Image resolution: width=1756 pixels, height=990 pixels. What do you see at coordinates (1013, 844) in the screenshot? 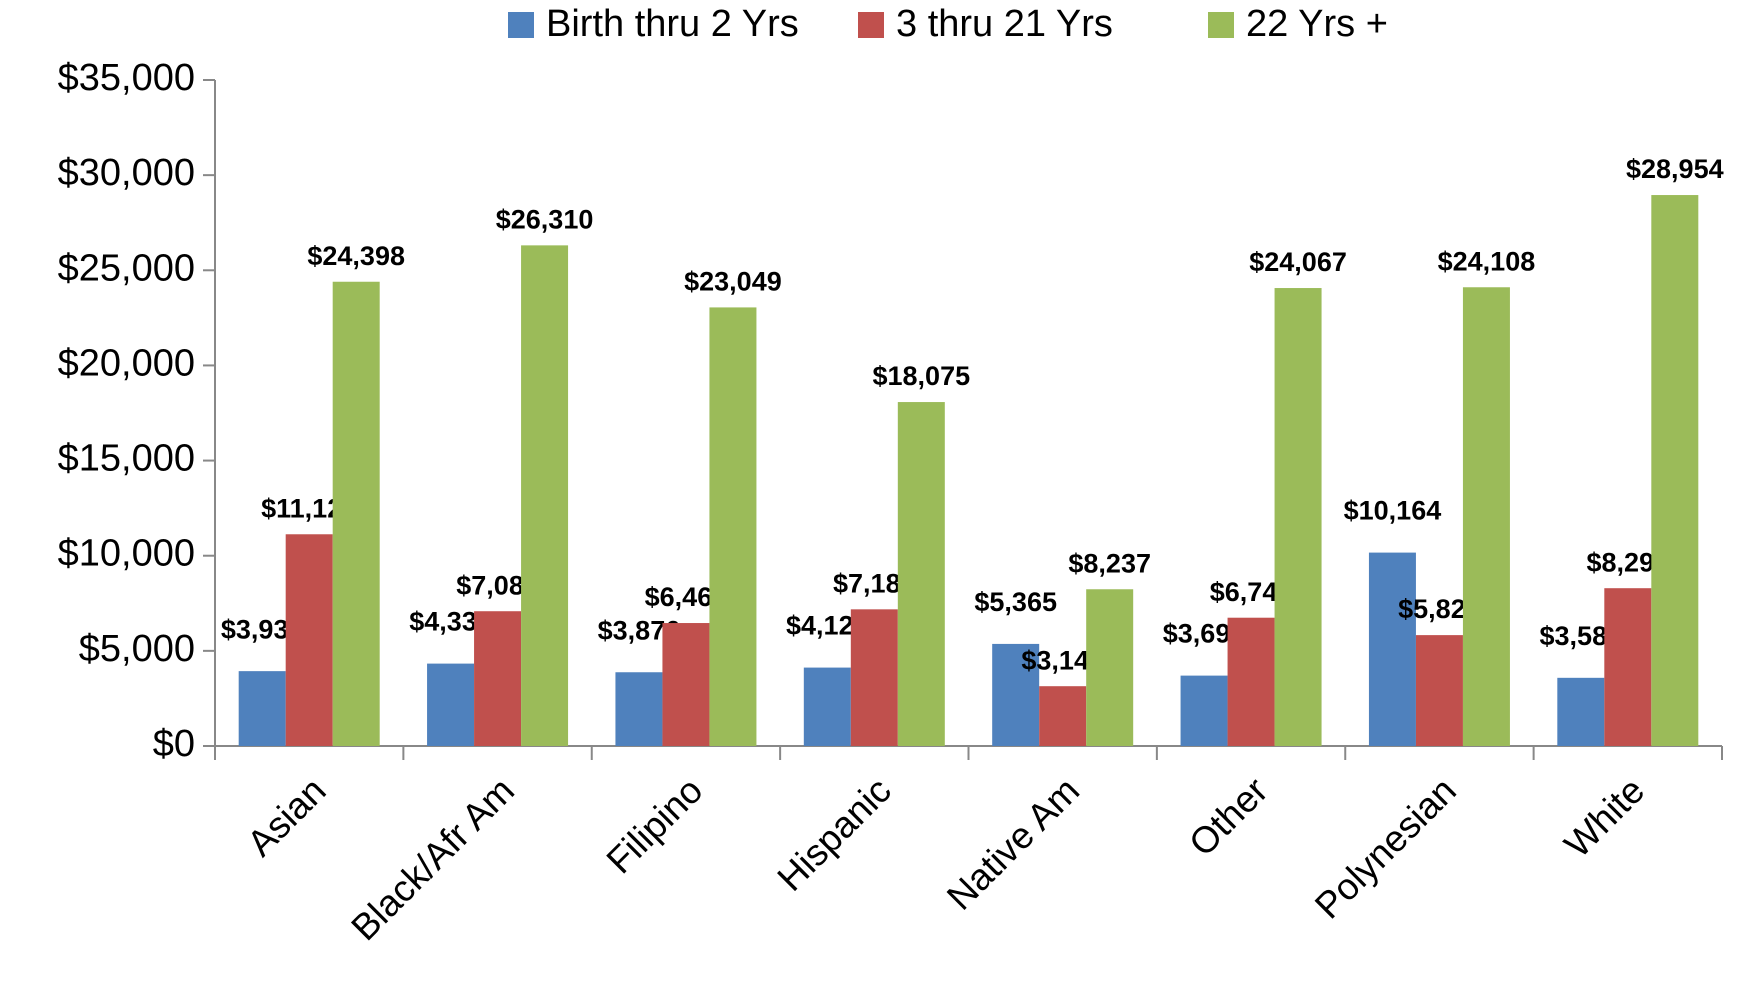
I see `x-tick-label: Native Am` at bounding box center [1013, 844].